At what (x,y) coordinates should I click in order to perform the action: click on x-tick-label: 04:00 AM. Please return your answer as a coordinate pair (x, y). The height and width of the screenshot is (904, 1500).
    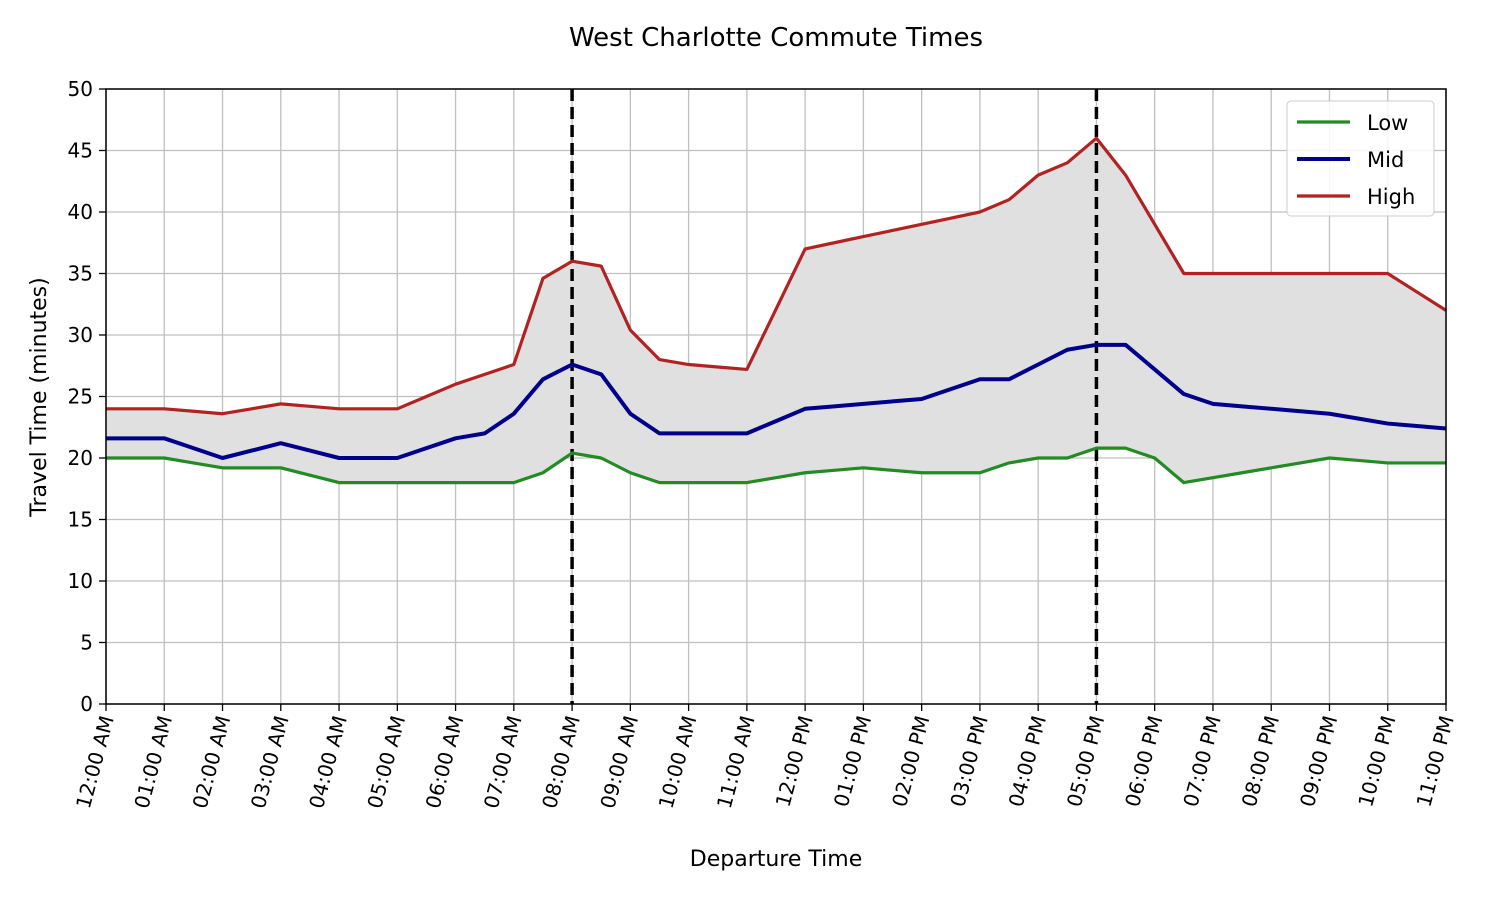
    Looking at the image, I should click on (328, 762).